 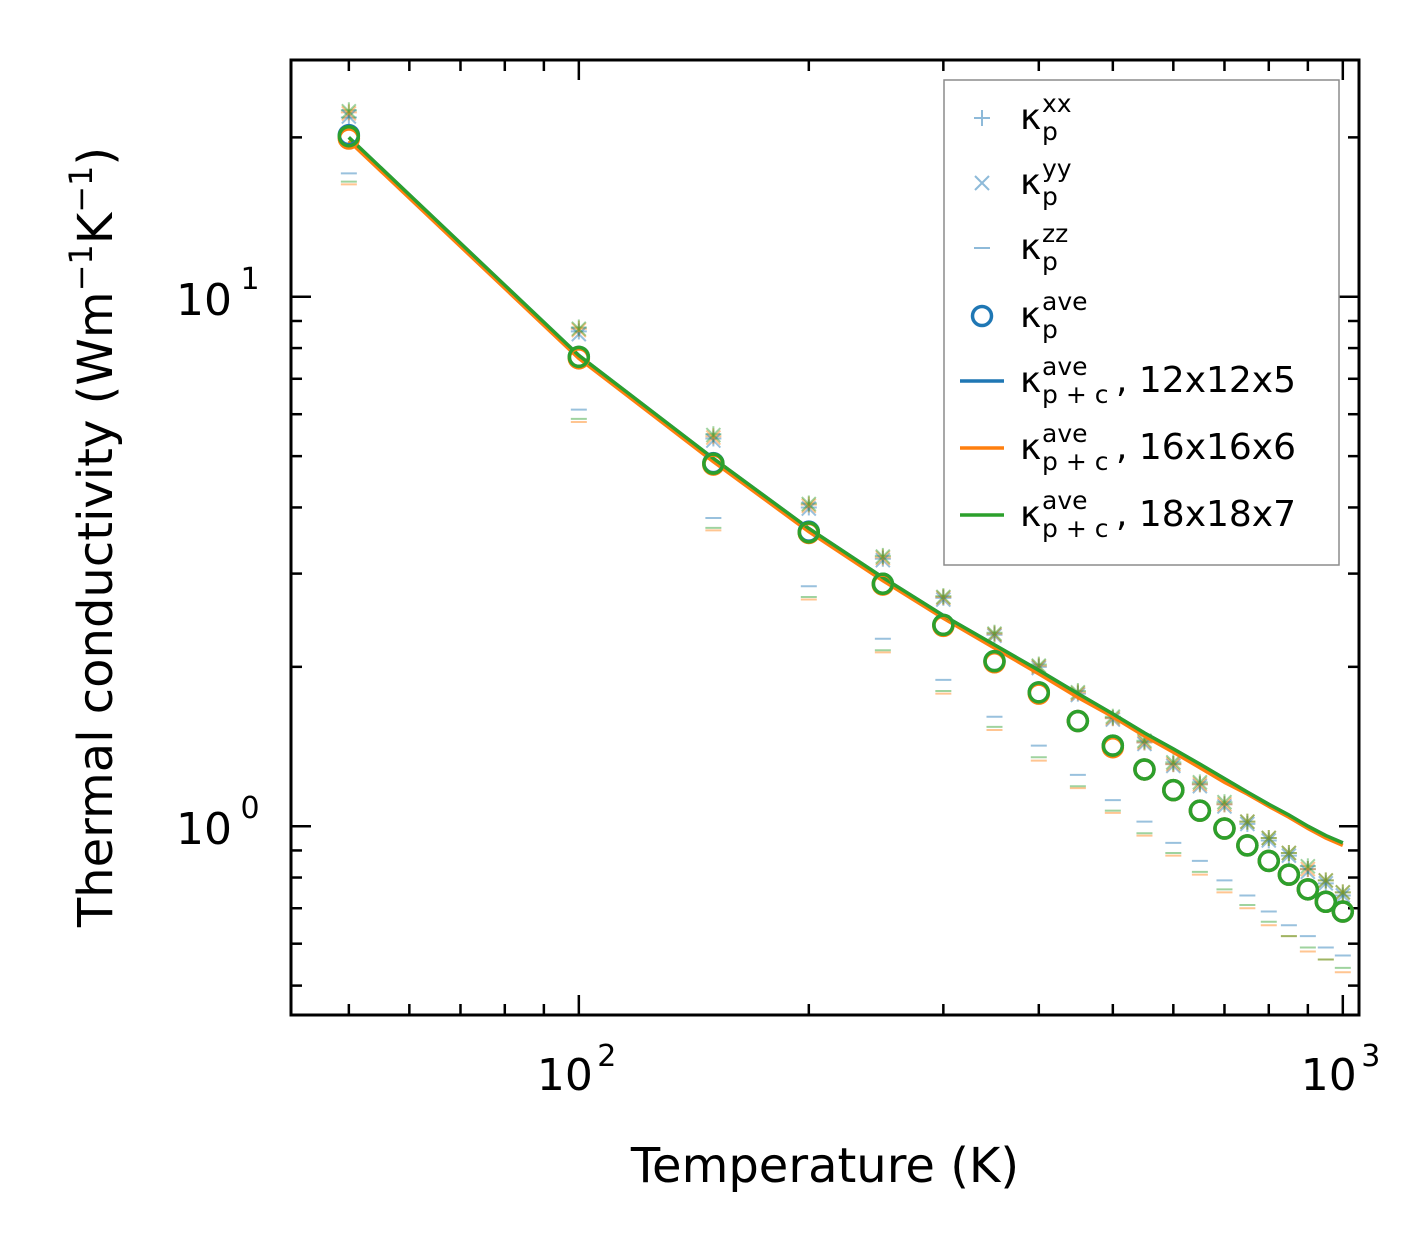 What do you see at coordinates (1158, 447) in the screenshot?
I see `legend-label: κp + cave, 16x16x6` at bounding box center [1158, 447].